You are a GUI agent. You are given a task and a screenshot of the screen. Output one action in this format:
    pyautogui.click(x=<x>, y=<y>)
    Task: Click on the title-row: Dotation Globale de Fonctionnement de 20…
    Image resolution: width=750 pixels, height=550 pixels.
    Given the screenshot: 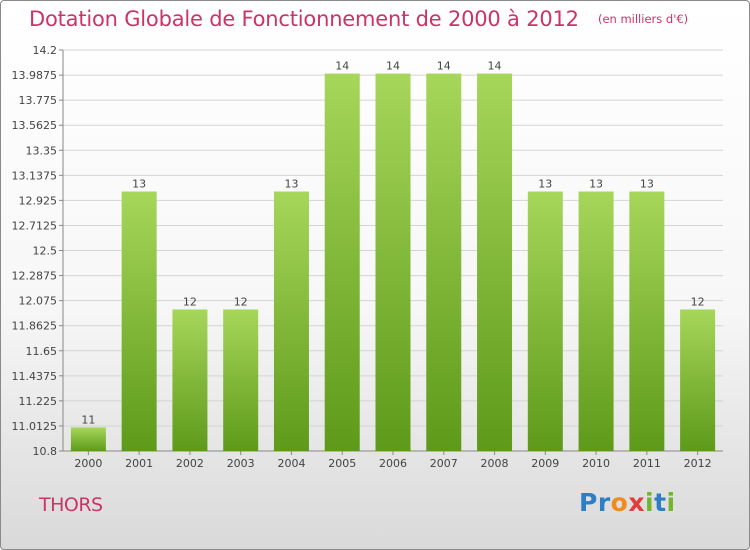 What is the action you would take?
    pyautogui.click(x=358, y=19)
    